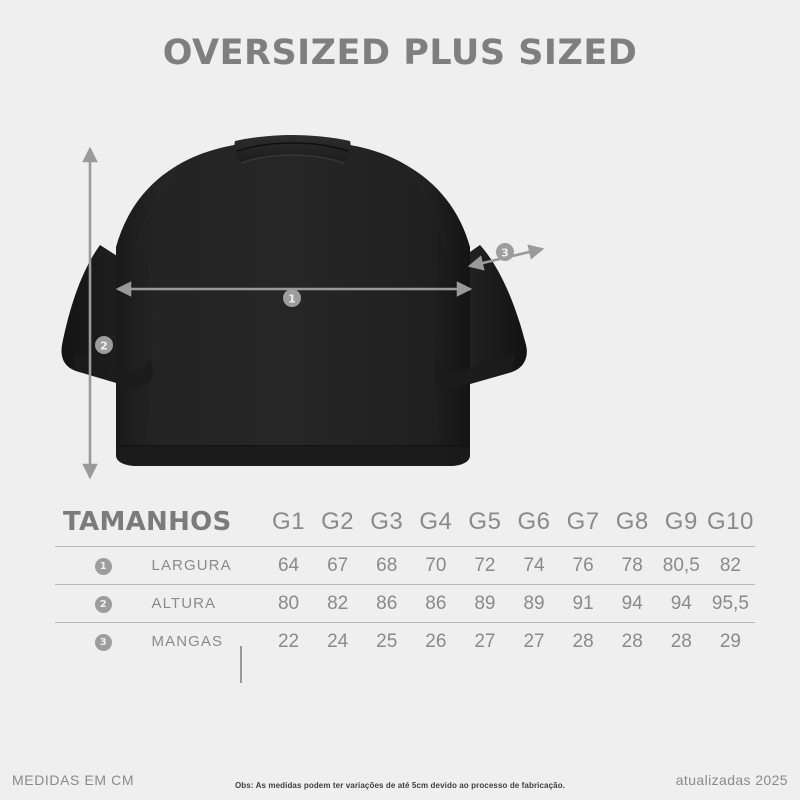 This screenshot has height=800, width=800. I want to click on cell-largura-g3: 68, so click(387, 565).